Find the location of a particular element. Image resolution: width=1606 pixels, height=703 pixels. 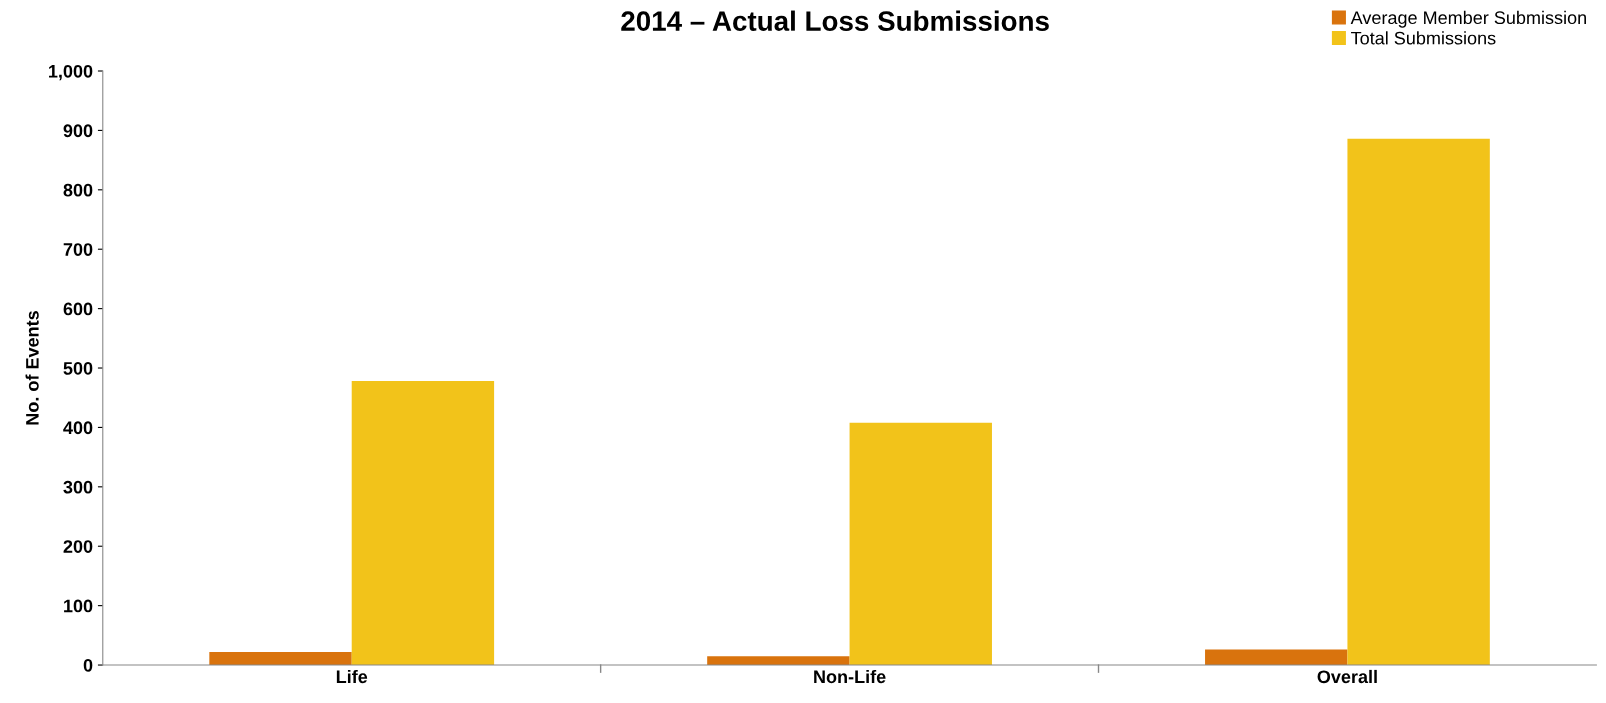

y-tick-label: 600 is located at coordinates (78, 309).